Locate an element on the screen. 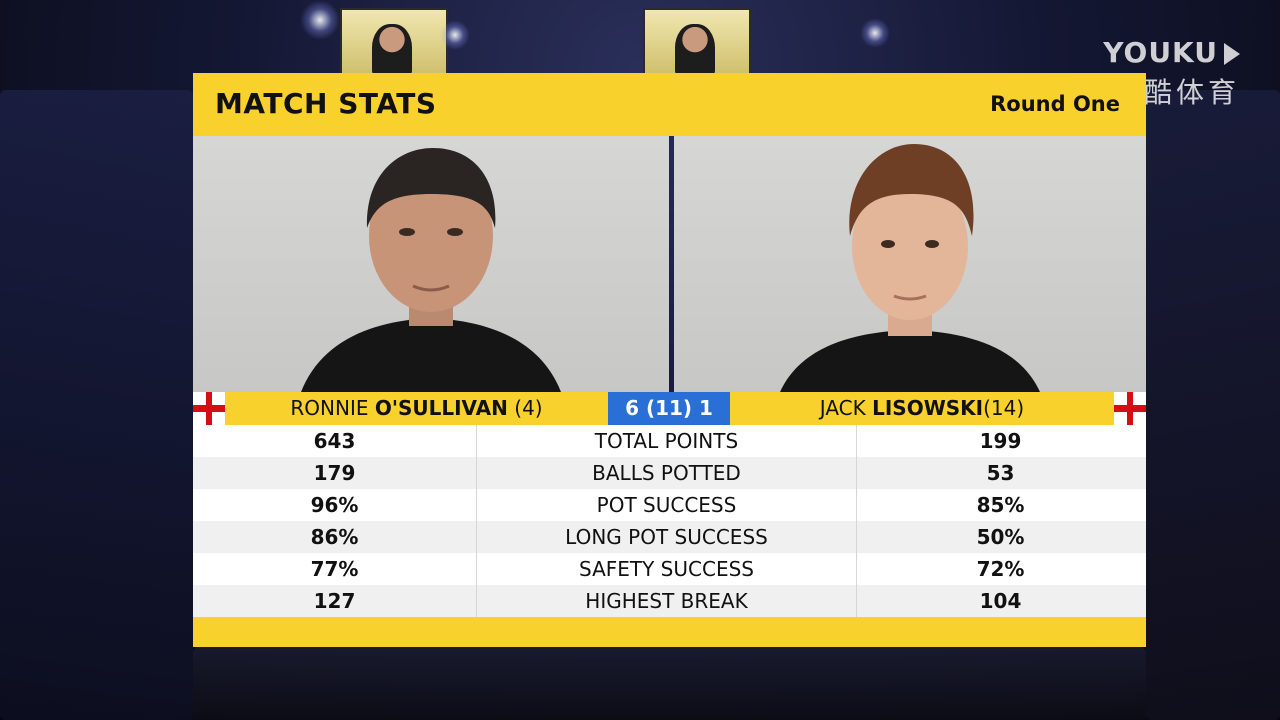  stat-left-value: 179 is located at coordinates (334, 473).